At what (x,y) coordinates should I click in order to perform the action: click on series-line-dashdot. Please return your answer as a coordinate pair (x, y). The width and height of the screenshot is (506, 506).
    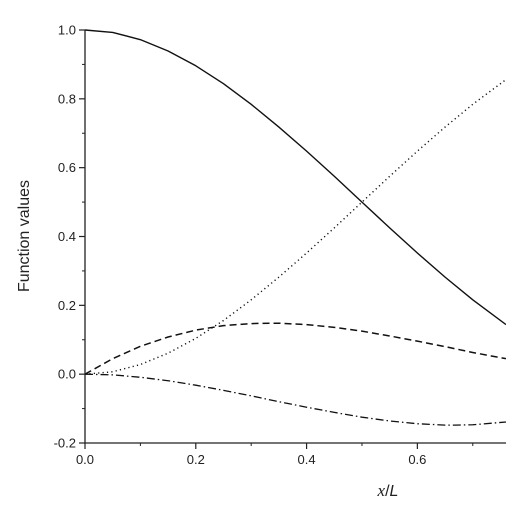
    Looking at the image, I should click on (295, 399).